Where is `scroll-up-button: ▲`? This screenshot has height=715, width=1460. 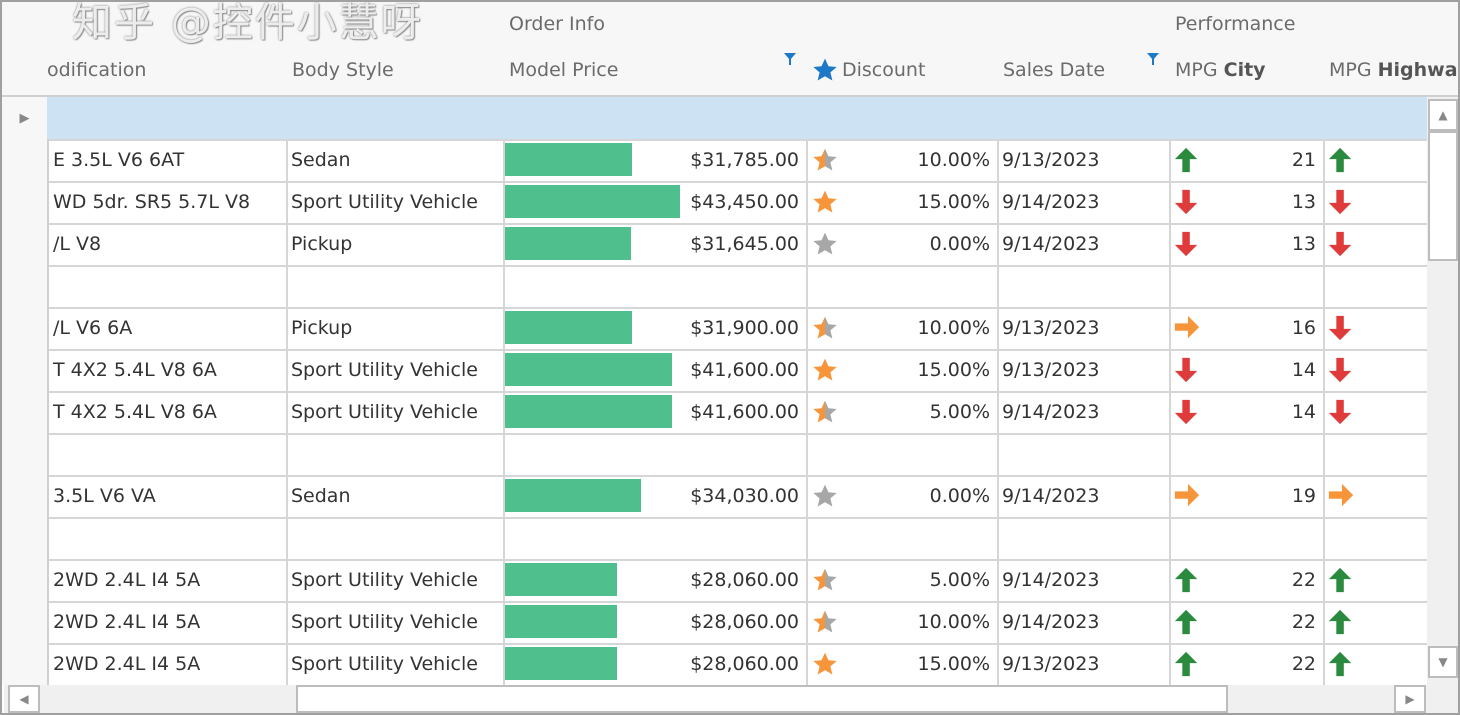 scroll-up-button: ▲ is located at coordinates (1443, 115).